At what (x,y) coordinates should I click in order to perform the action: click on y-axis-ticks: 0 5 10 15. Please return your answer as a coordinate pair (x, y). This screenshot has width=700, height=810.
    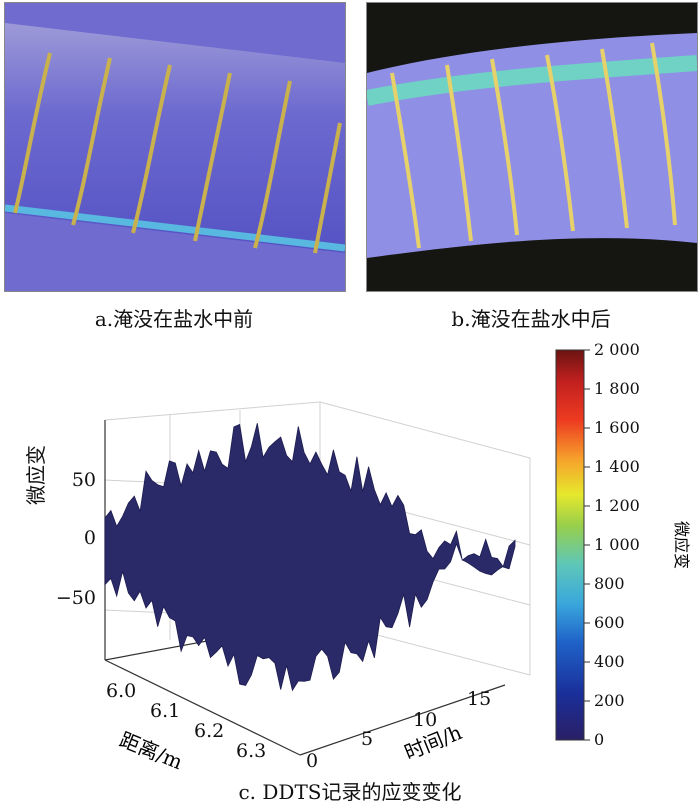
    Looking at the image, I should click on (398, 730).